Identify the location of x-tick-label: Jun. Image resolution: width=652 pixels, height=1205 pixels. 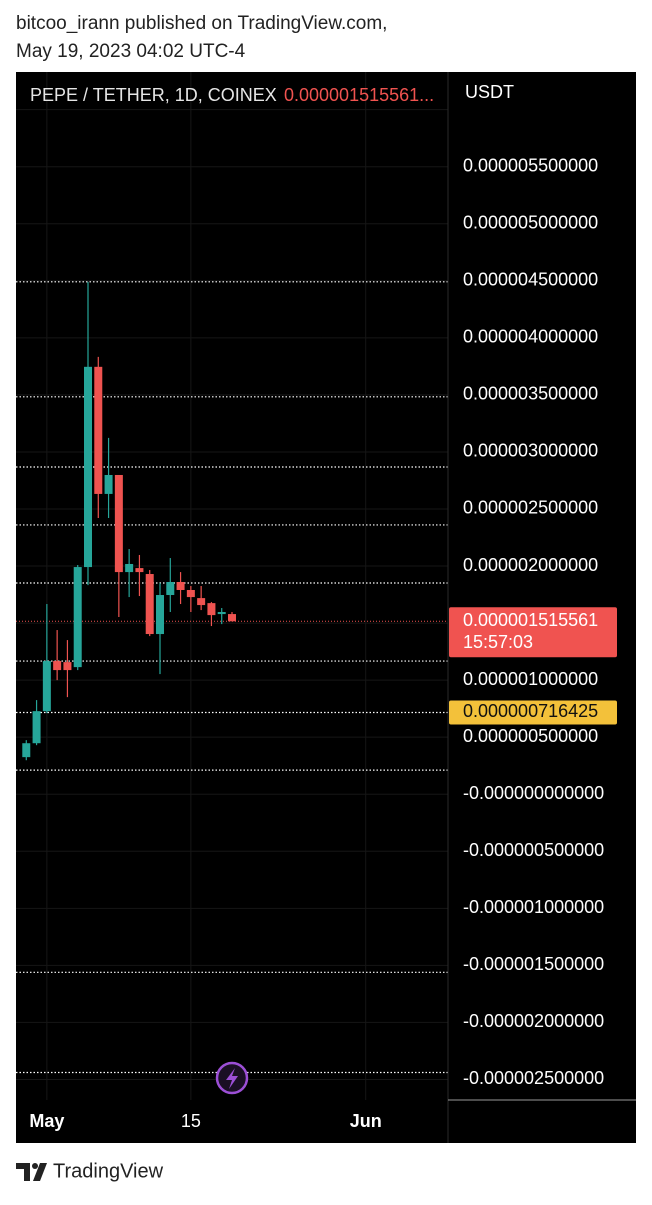
(366, 1121).